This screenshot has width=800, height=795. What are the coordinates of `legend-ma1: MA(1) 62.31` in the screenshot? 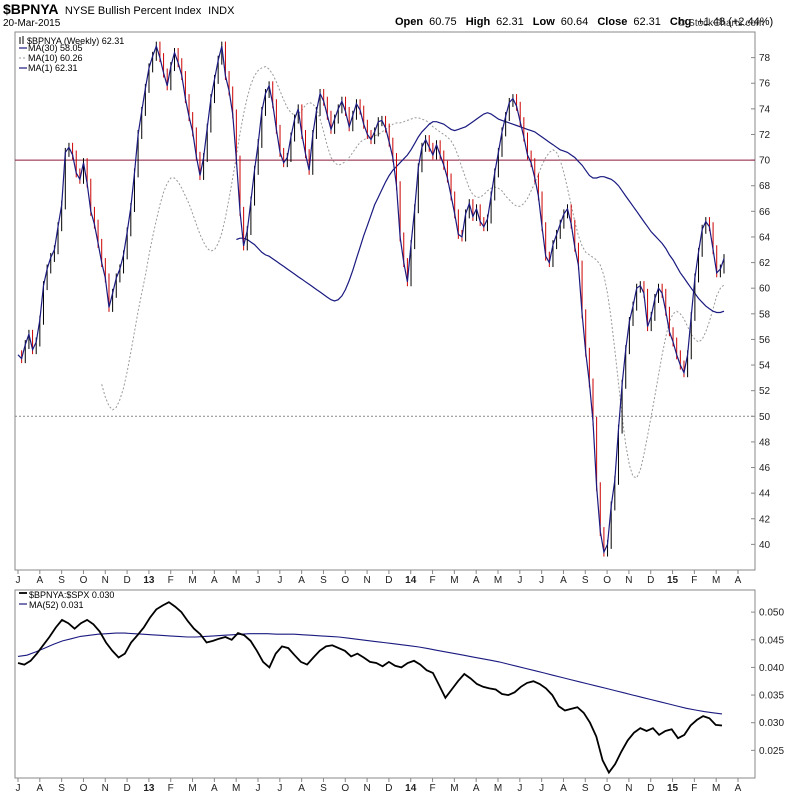 It's located at (53, 68).